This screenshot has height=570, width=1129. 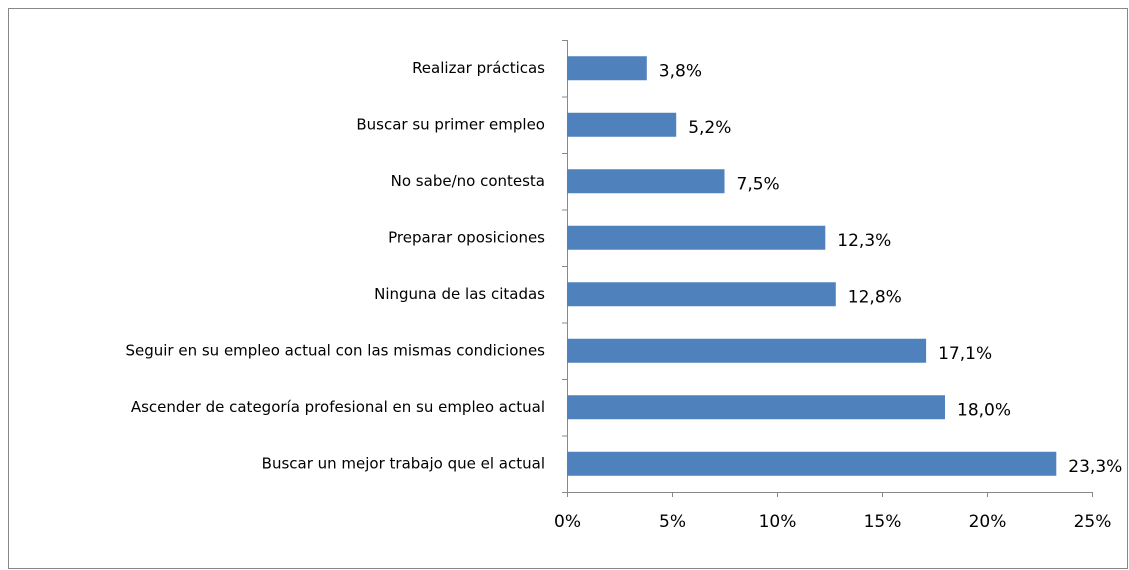 I want to click on x-tick-label: 5%, so click(x=672, y=522).